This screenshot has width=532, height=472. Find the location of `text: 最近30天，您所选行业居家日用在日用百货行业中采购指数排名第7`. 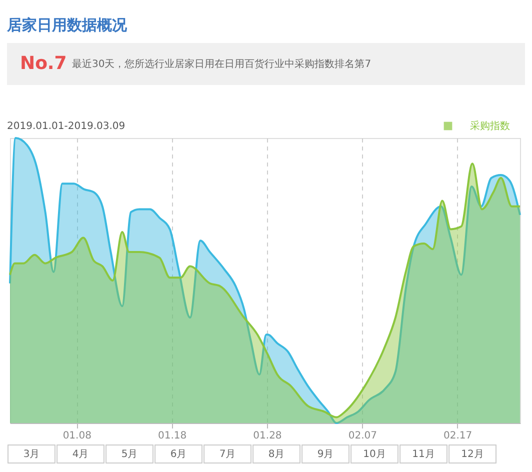

text: 最近30天，您所选行业居家日用在日用百货行业中采购指数排名第7 is located at coordinates (222, 64).